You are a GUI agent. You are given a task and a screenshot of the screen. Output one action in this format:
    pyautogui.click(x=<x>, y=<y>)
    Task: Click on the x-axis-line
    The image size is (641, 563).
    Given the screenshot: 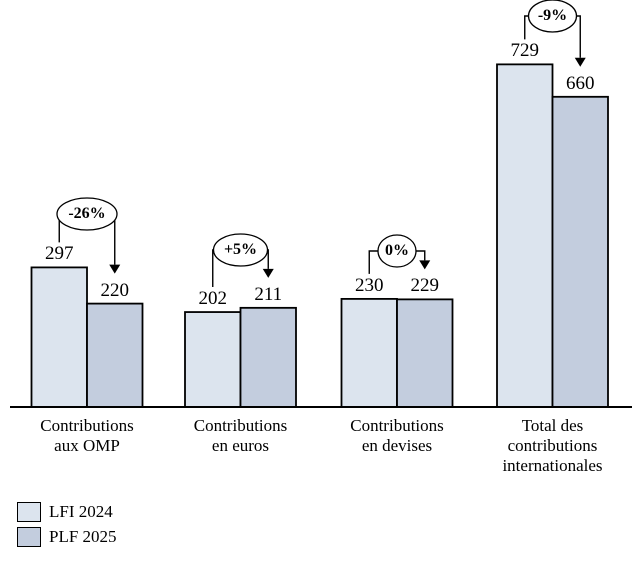 What is the action you would take?
    pyautogui.click(x=321, y=407)
    